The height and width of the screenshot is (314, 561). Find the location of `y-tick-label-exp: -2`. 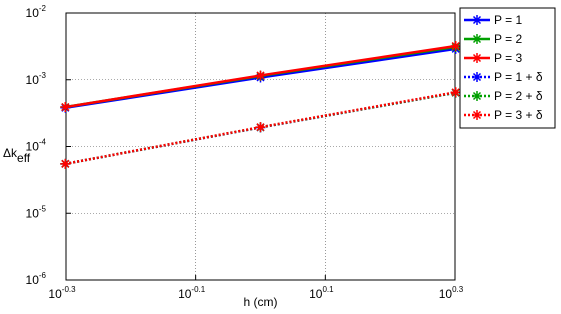

y-tick-label-exp: -2 is located at coordinates (43, 8).